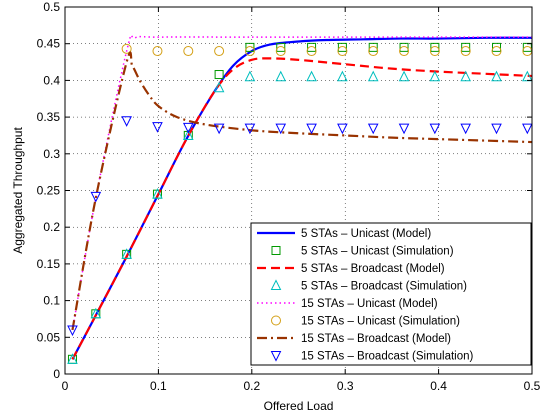 Image resolution: width=554 pixels, height=415 pixels. I want to click on legend-label: 15 STAs – Unicast (Model), so click(369, 304).